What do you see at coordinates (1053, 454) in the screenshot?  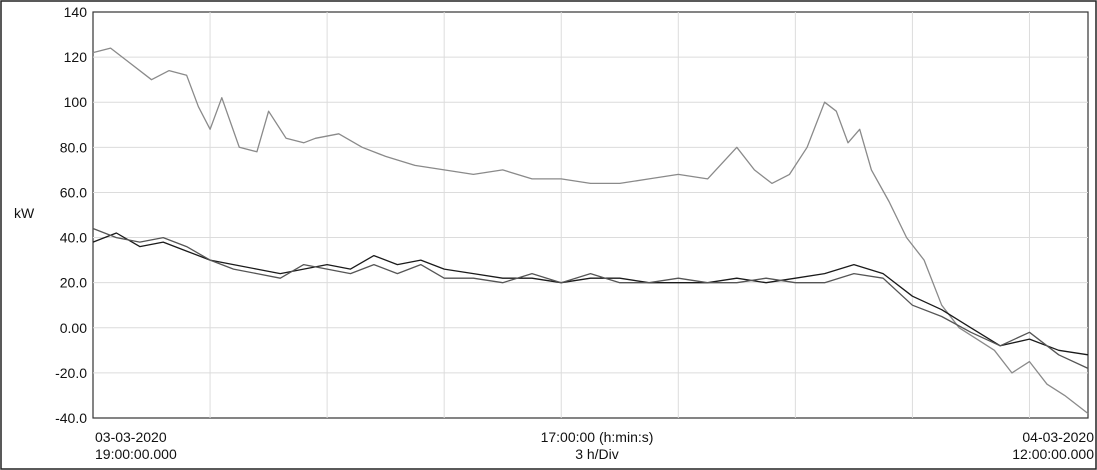 I see `x-end-time: 12:00:00.000` at bounding box center [1053, 454].